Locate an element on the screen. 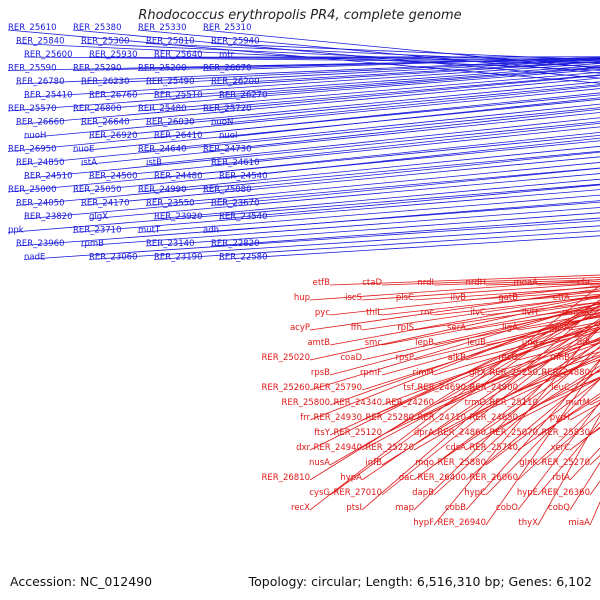 This screenshot has width=600, height=600. forward-gene-label: nuoN is located at coordinates (222, 123).